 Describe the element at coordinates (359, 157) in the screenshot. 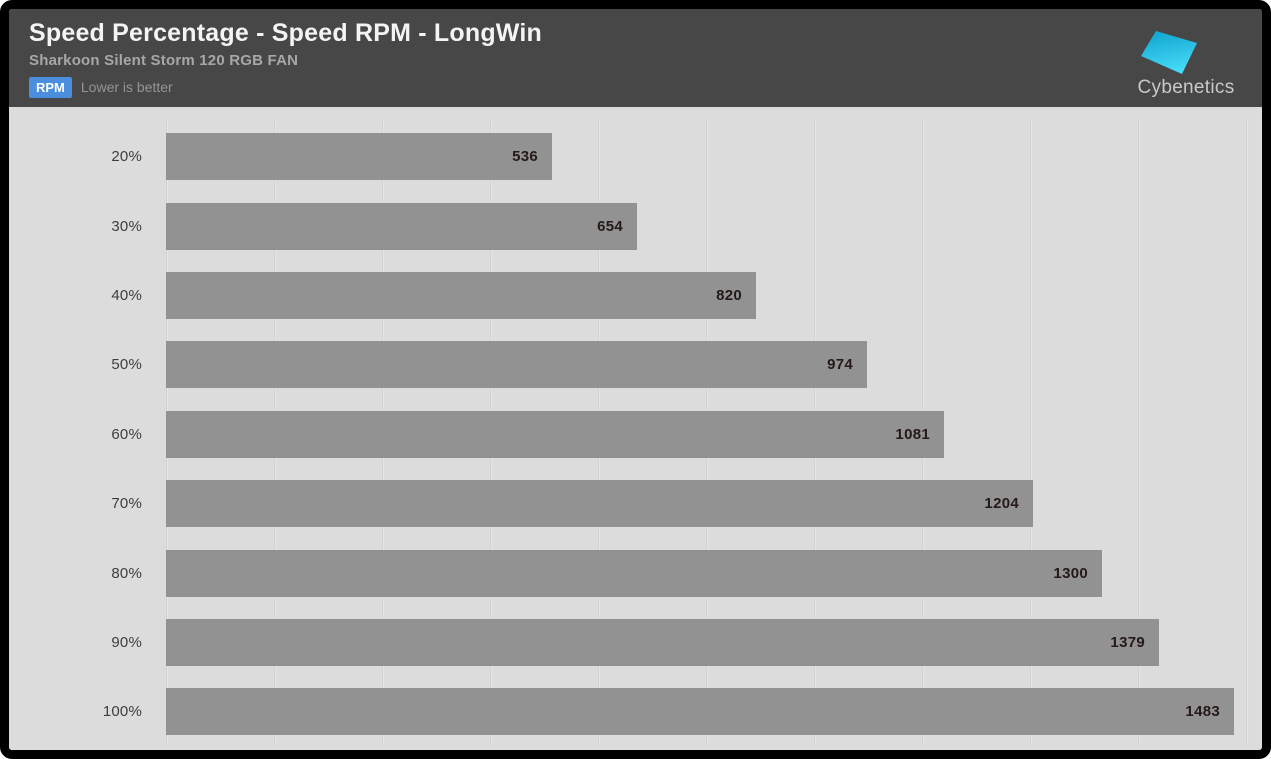

I see `bar: 536` at that location.